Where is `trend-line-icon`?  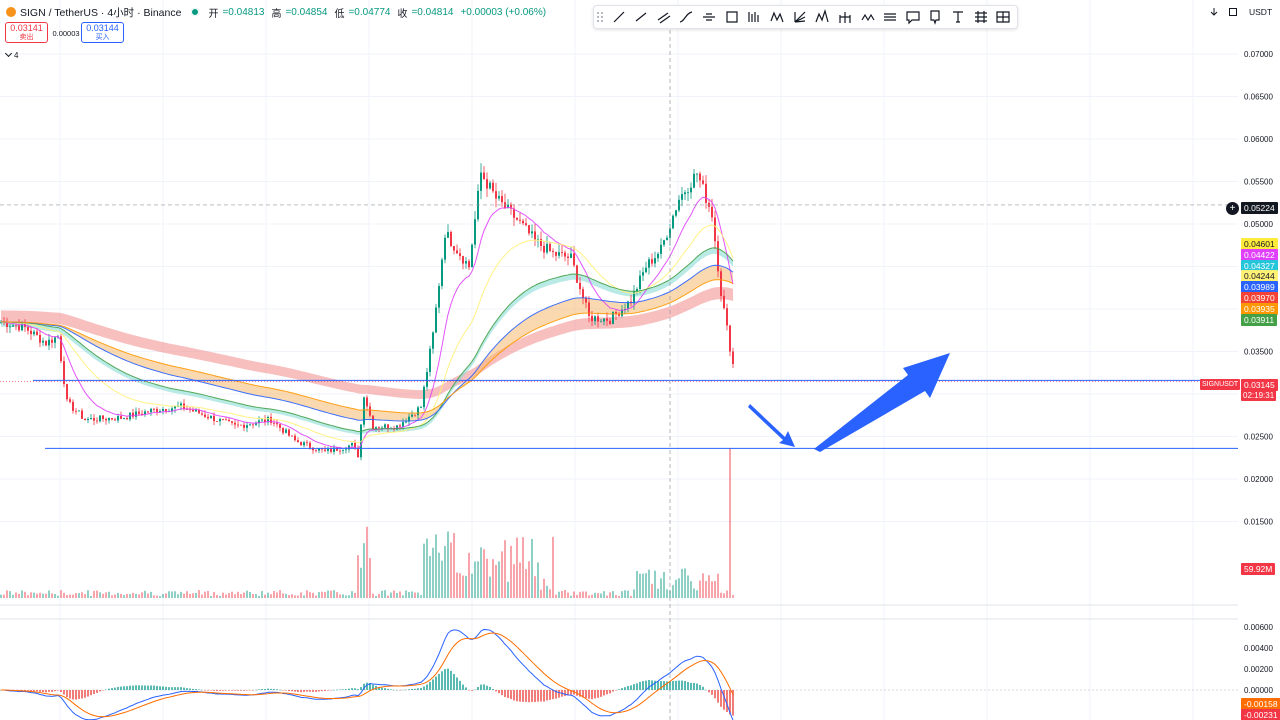 trend-line-icon is located at coordinates (618, 17).